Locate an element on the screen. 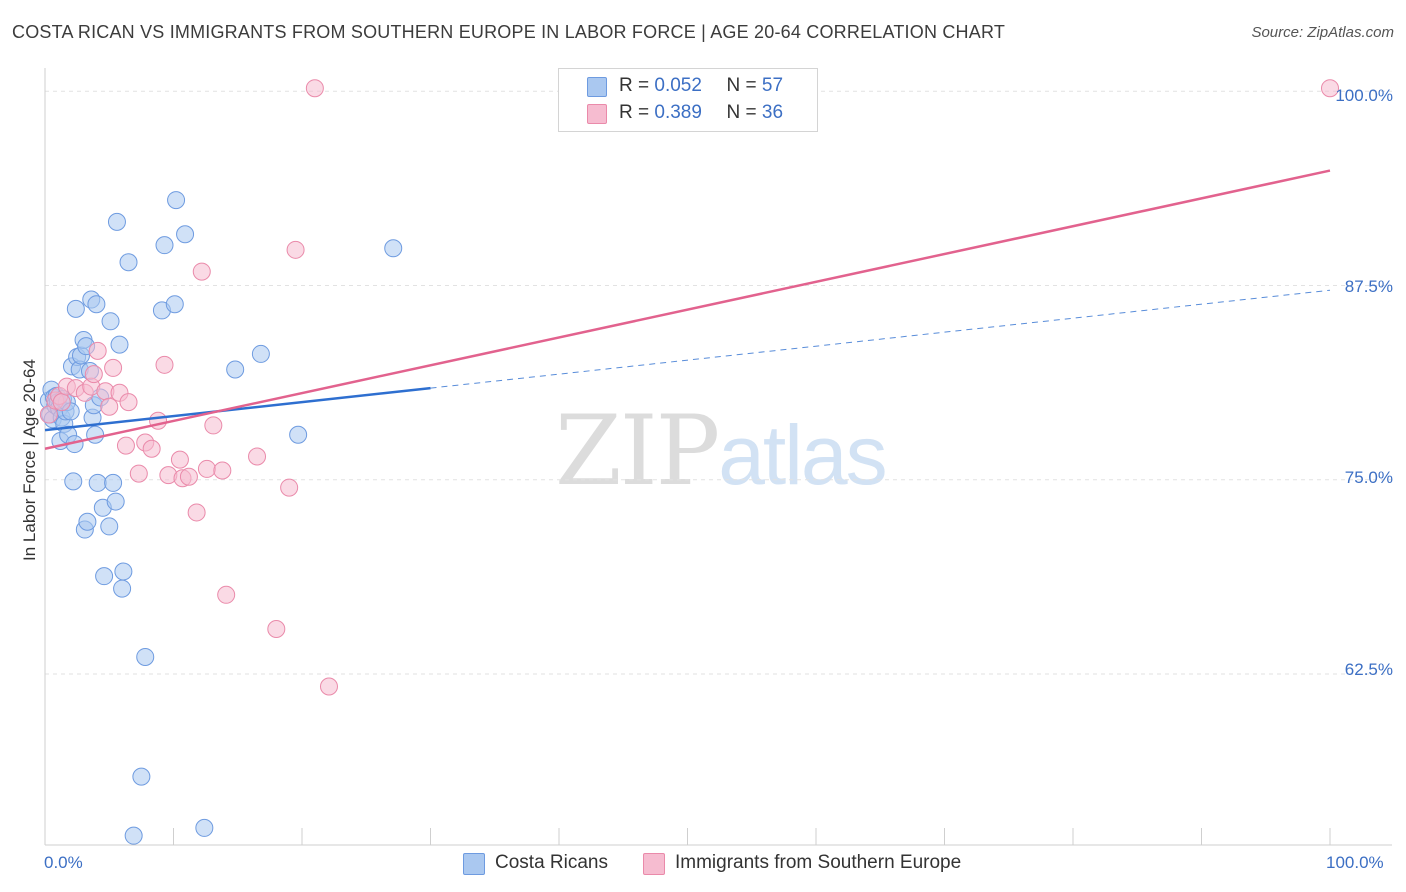 The image size is (1406, 892). x-tick-label-0: 0.0% is located at coordinates (63, 862).